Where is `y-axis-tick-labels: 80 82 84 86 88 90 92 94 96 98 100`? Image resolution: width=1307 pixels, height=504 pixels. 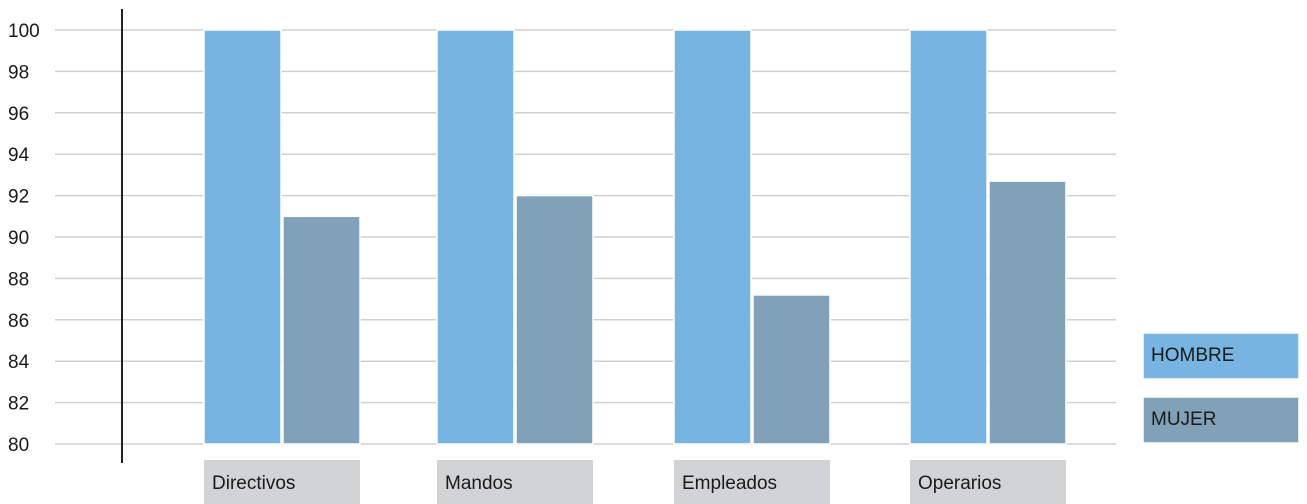
y-axis-tick-labels: 80 82 84 86 88 90 92 94 96 98 100 is located at coordinates (24, 238).